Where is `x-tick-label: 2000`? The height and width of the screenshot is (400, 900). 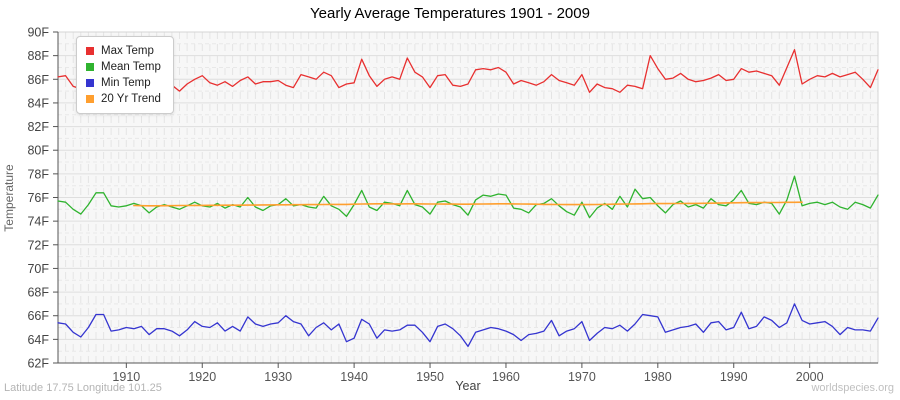 x-tick-label: 2000 is located at coordinates (810, 377).